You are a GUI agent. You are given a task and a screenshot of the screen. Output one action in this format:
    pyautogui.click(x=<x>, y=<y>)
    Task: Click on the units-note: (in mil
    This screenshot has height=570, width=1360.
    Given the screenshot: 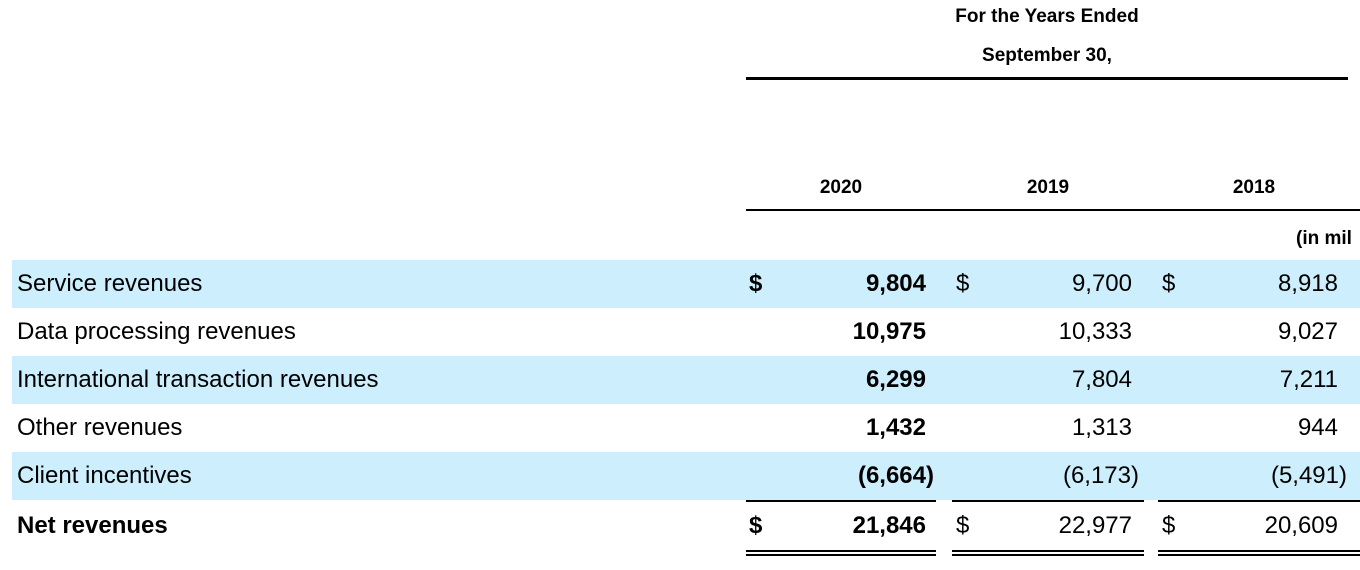 What is the action you would take?
    pyautogui.click(x=1324, y=238)
    